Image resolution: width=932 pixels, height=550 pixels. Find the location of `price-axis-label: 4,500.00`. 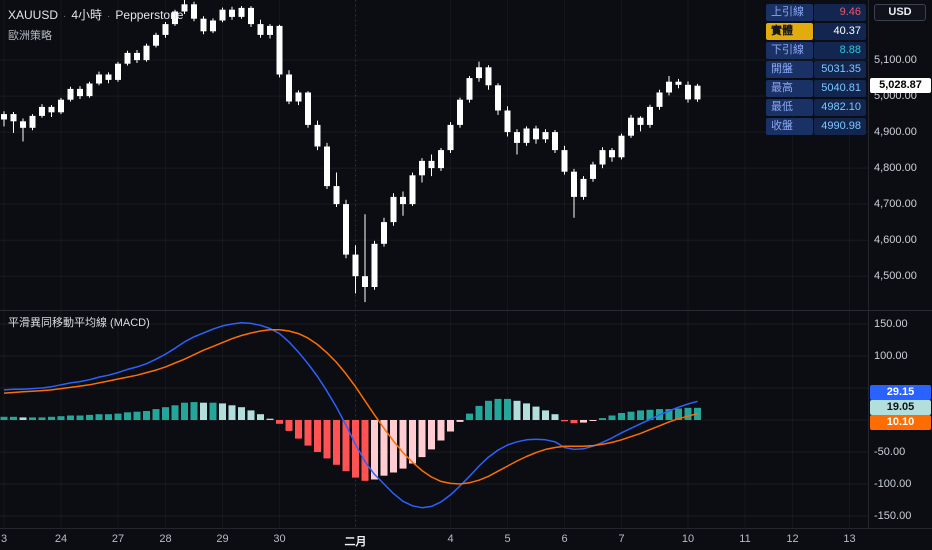

price-axis-label: 4,500.00 is located at coordinates (895, 275).